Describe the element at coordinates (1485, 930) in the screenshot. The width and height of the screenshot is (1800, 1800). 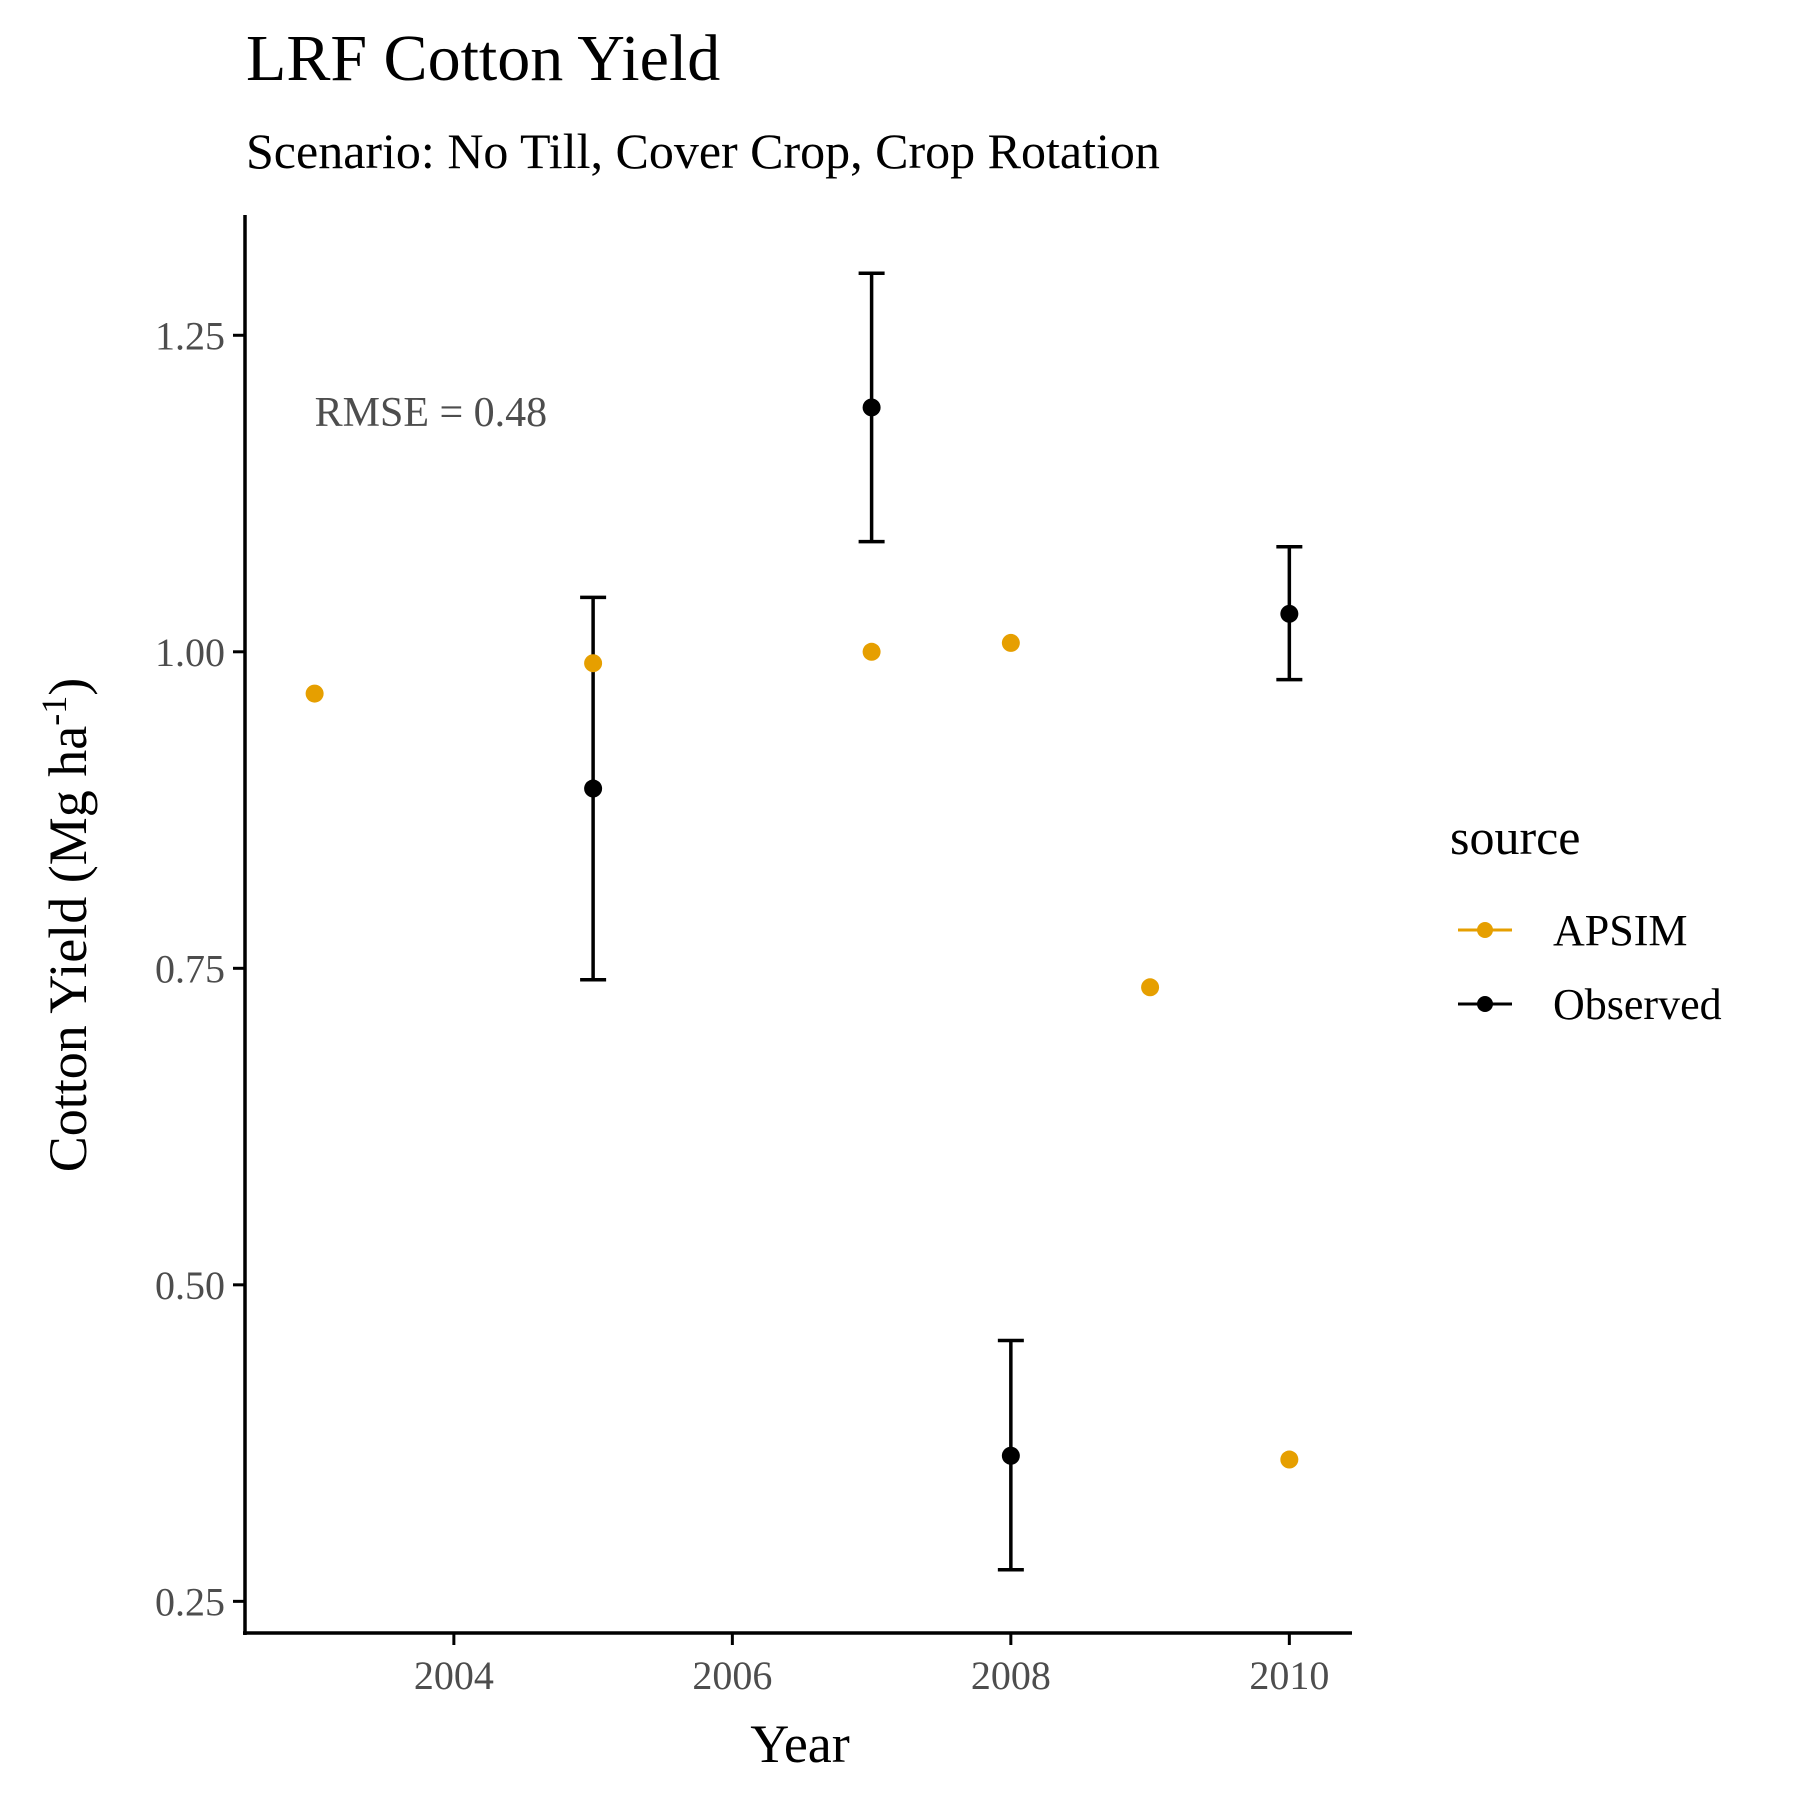
I see `legend-key-dot-apsim` at that location.